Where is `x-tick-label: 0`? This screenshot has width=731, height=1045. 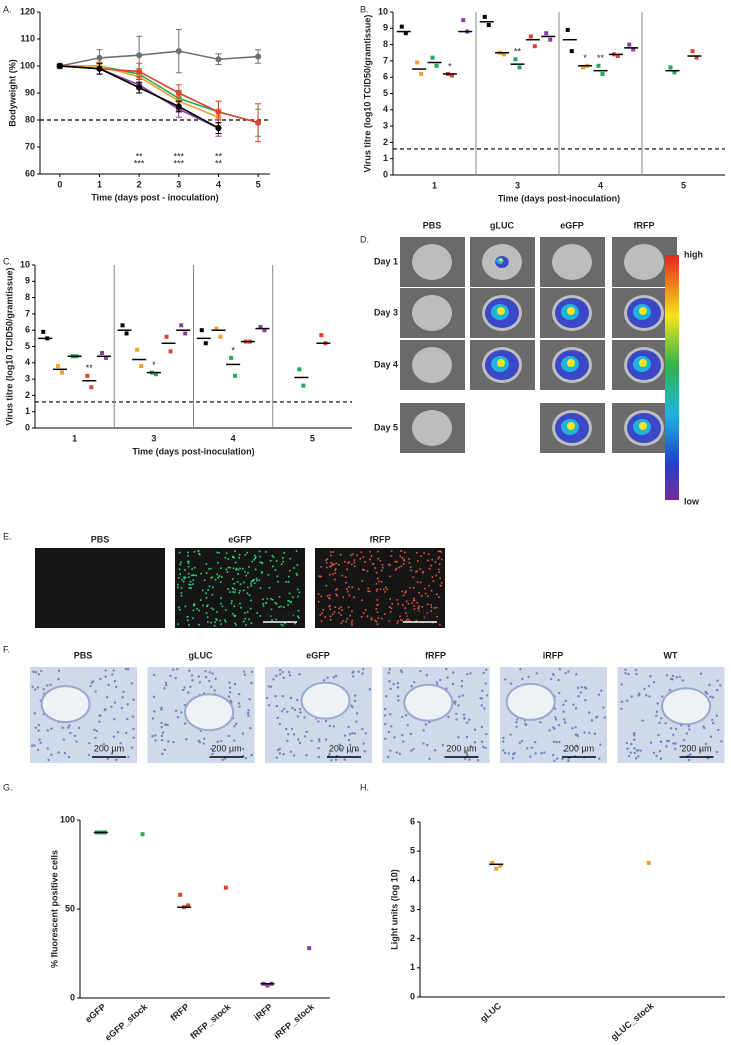
x-tick-label: 0 is located at coordinates (59, 184).